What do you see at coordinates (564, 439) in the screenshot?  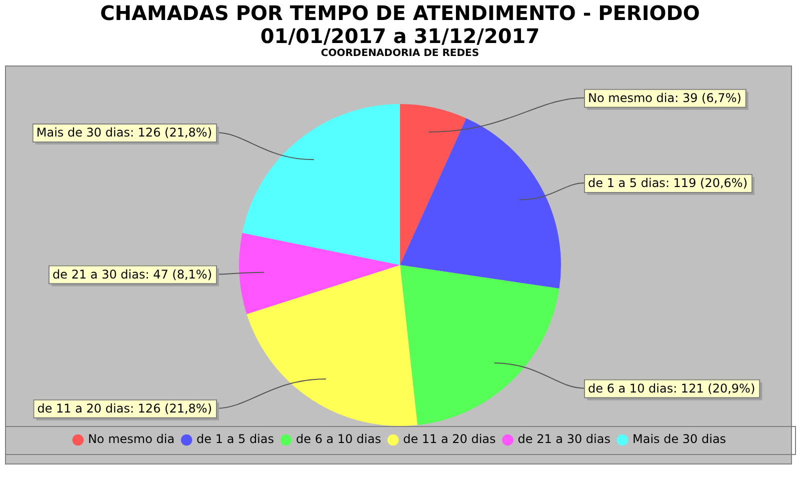 I see `legend-label: de 21 a 30 dias` at bounding box center [564, 439].